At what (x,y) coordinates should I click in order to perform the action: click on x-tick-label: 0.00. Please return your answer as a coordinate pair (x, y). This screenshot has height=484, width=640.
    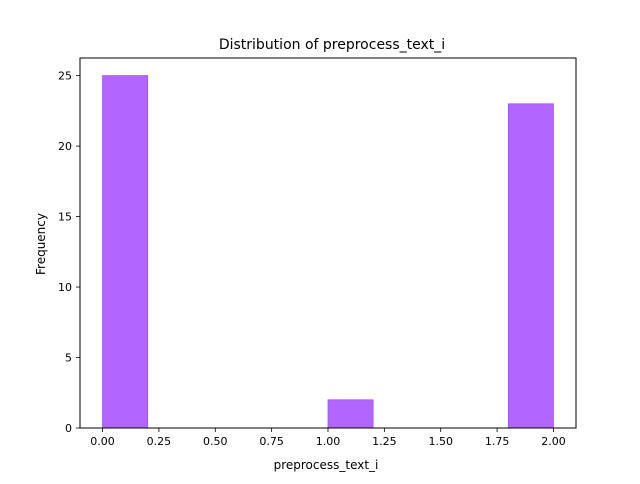
    Looking at the image, I should click on (102, 441).